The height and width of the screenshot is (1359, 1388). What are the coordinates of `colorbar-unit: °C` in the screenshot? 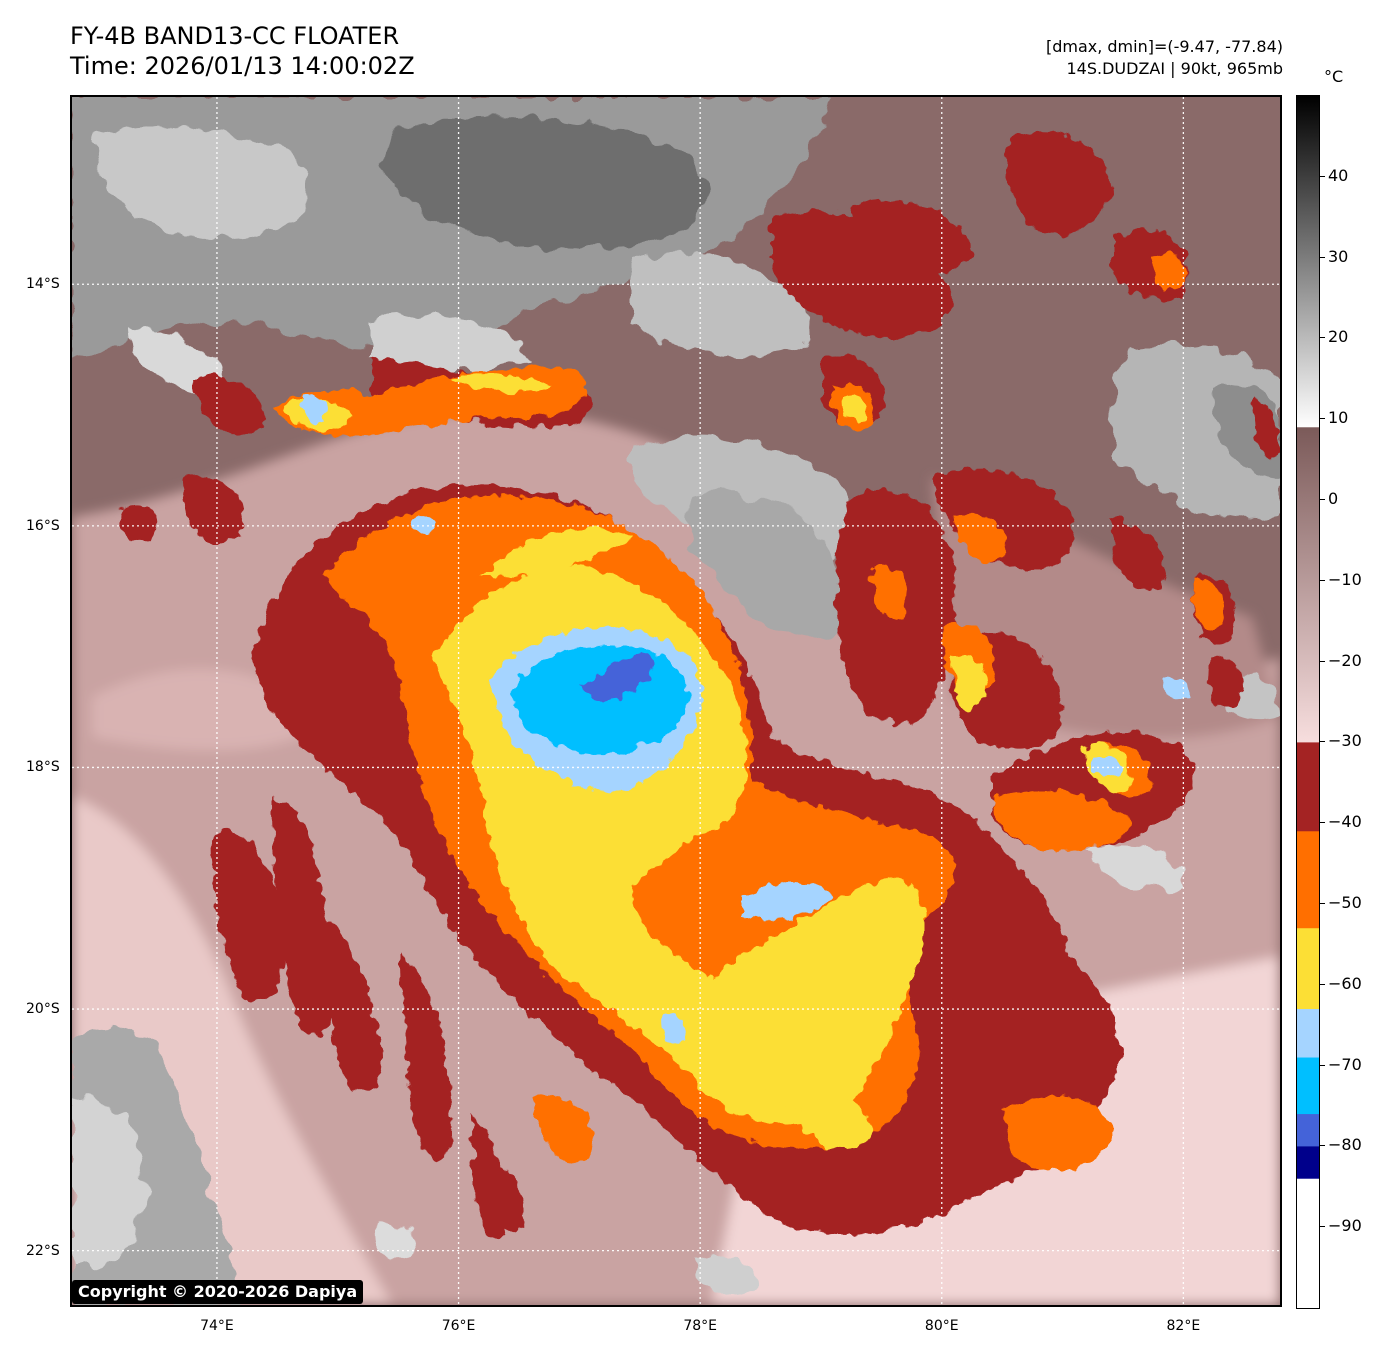 It's located at (1334, 76).